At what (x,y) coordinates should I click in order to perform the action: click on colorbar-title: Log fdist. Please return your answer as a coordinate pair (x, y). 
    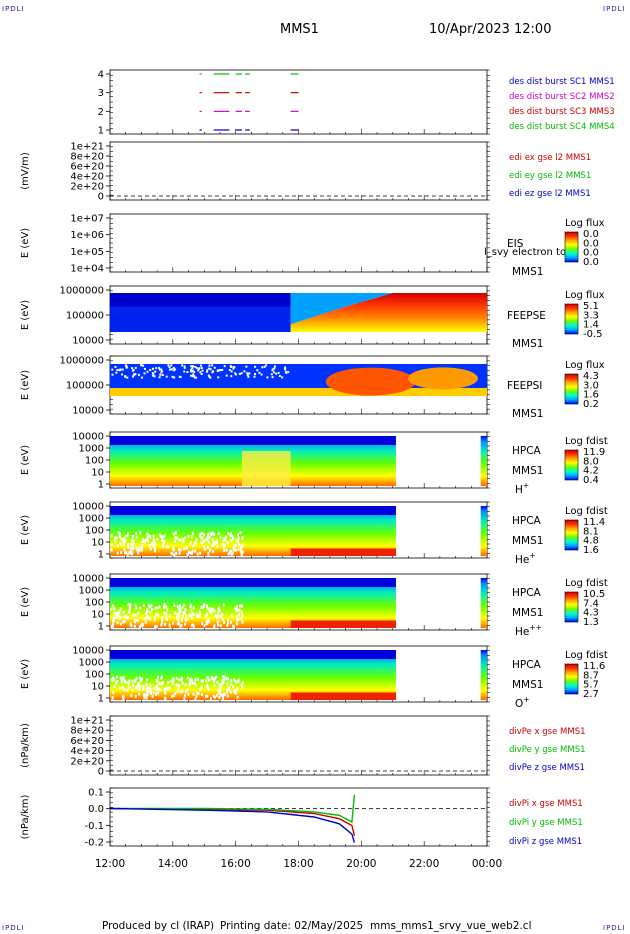
    Looking at the image, I should click on (586, 511).